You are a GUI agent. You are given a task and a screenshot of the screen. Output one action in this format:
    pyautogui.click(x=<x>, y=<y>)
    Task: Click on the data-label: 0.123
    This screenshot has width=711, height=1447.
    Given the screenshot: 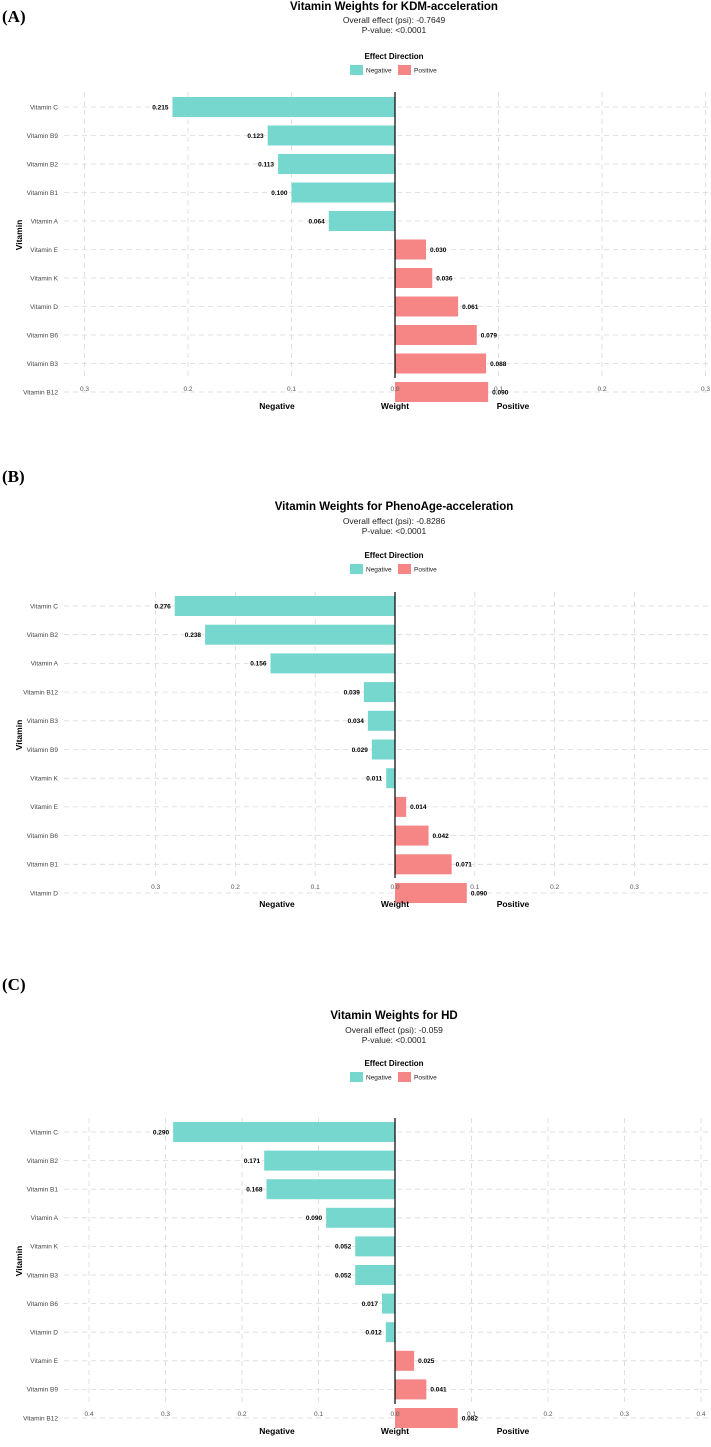 What is the action you would take?
    pyautogui.click(x=255, y=136)
    